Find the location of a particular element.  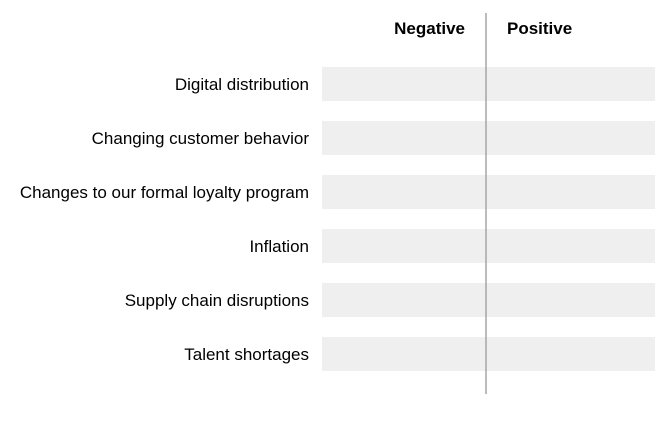

positive-header: Positive is located at coordinates (539, 28).